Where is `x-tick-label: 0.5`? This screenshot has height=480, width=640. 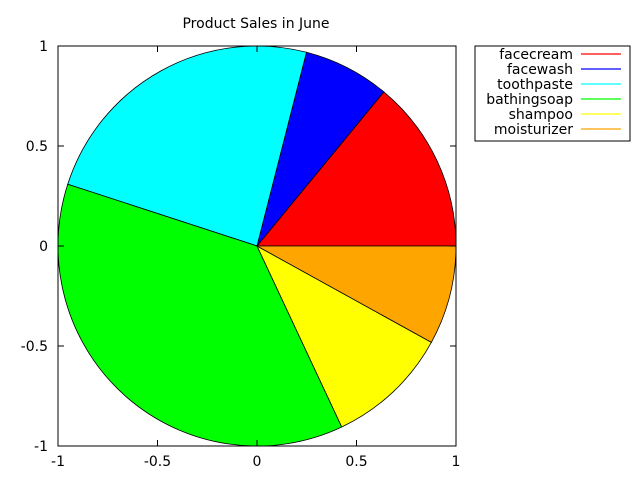
x-tick-label: 0.5 is located at coordinates (356, 462).